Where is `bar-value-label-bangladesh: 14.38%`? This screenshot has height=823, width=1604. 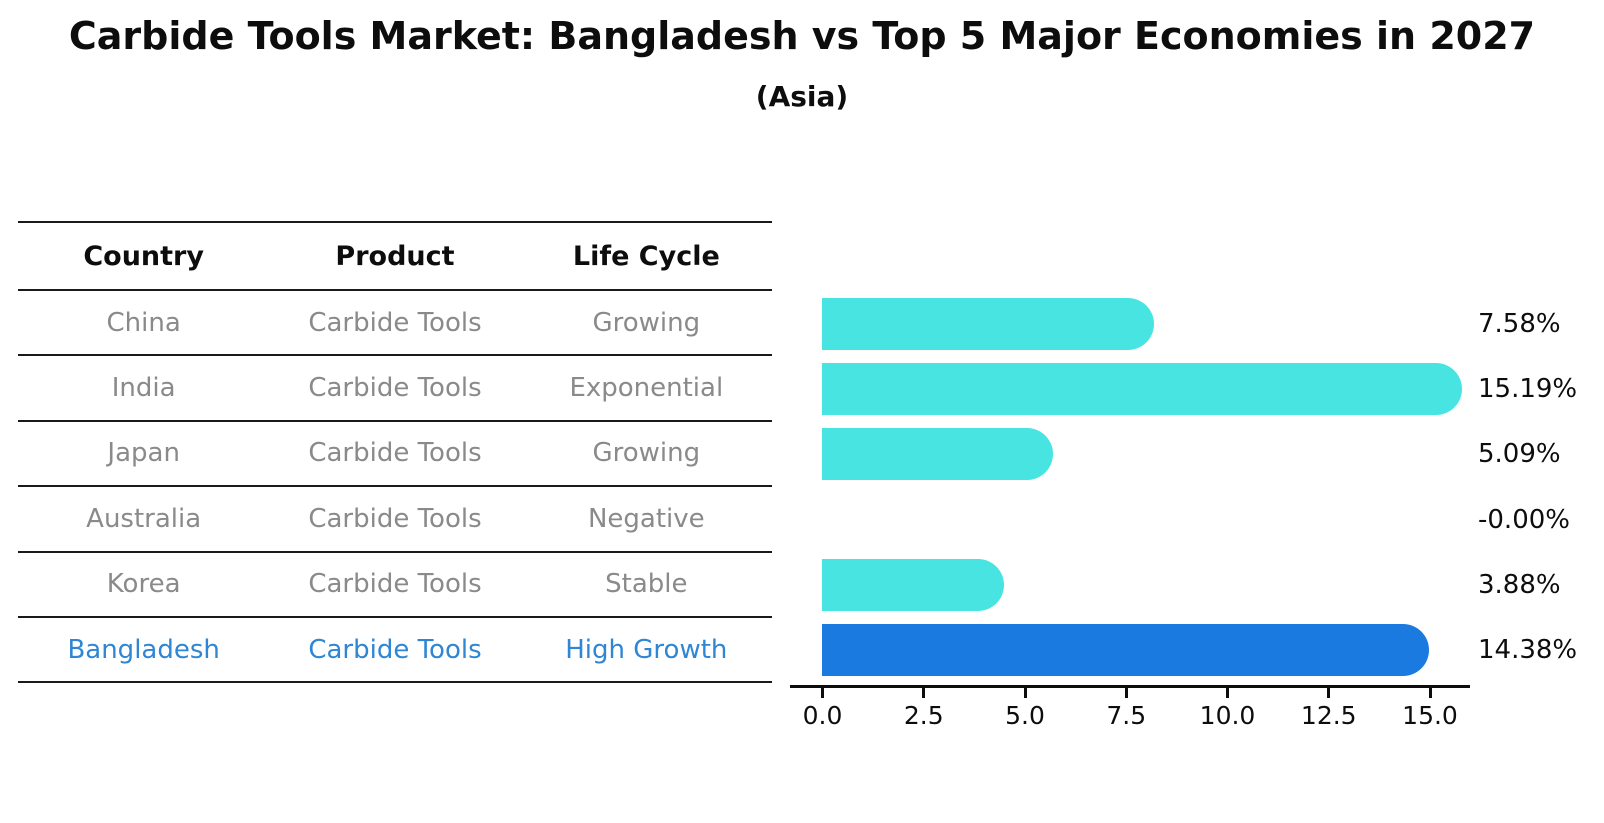 bar-value-label-bangladesh: 14.38% is located at coordinates (1528, 650).